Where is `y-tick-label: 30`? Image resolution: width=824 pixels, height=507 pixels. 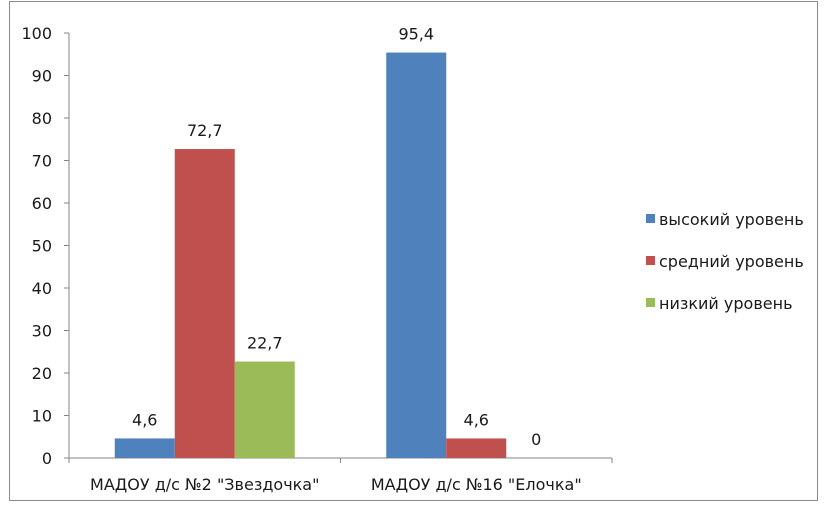
y-tick-label: 30 is located at coordinates (42, 331).